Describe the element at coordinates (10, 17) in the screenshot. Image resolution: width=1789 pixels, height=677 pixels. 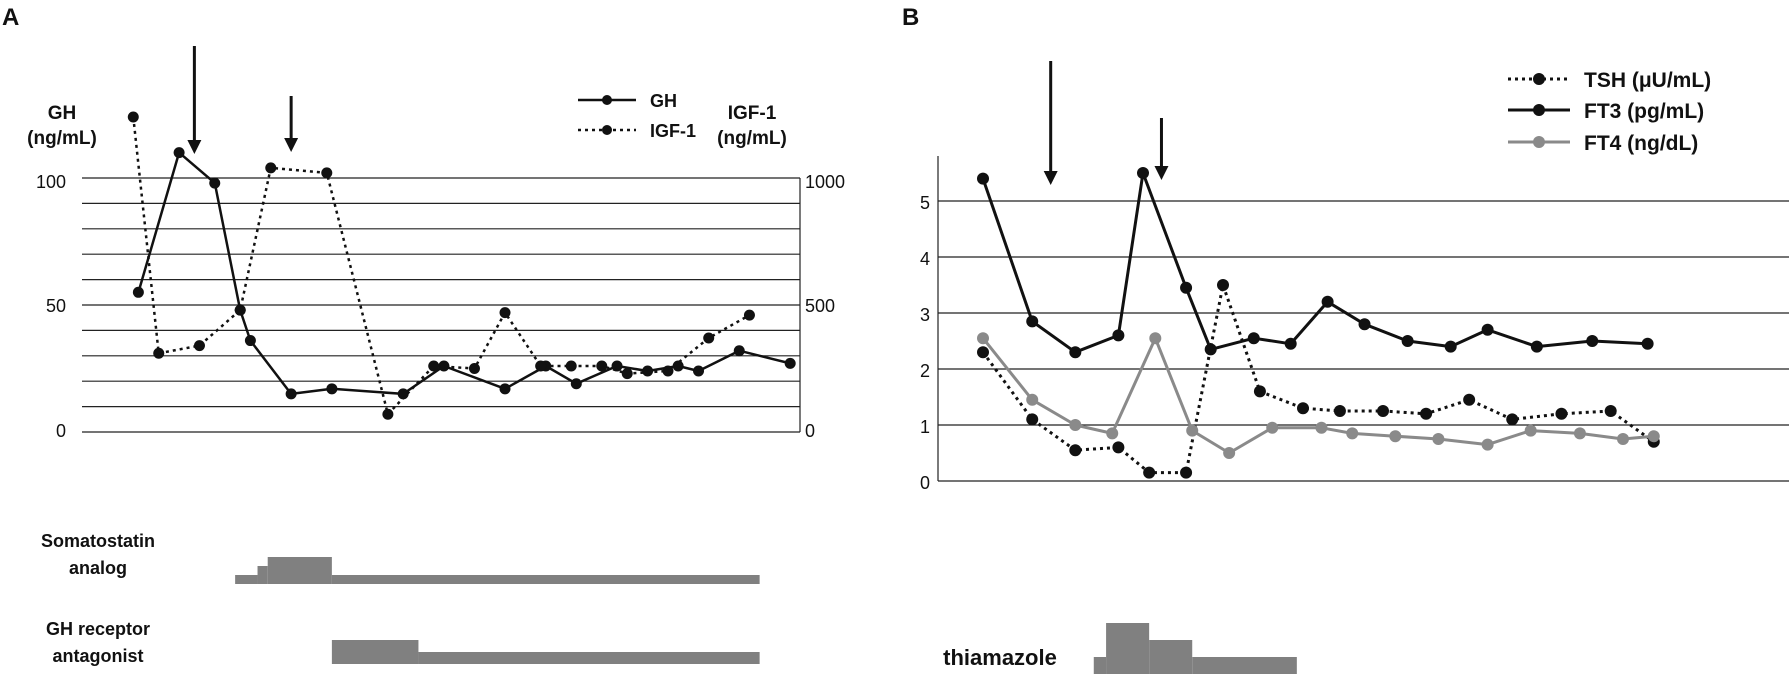
I see `panel-a-label: A` at that location.